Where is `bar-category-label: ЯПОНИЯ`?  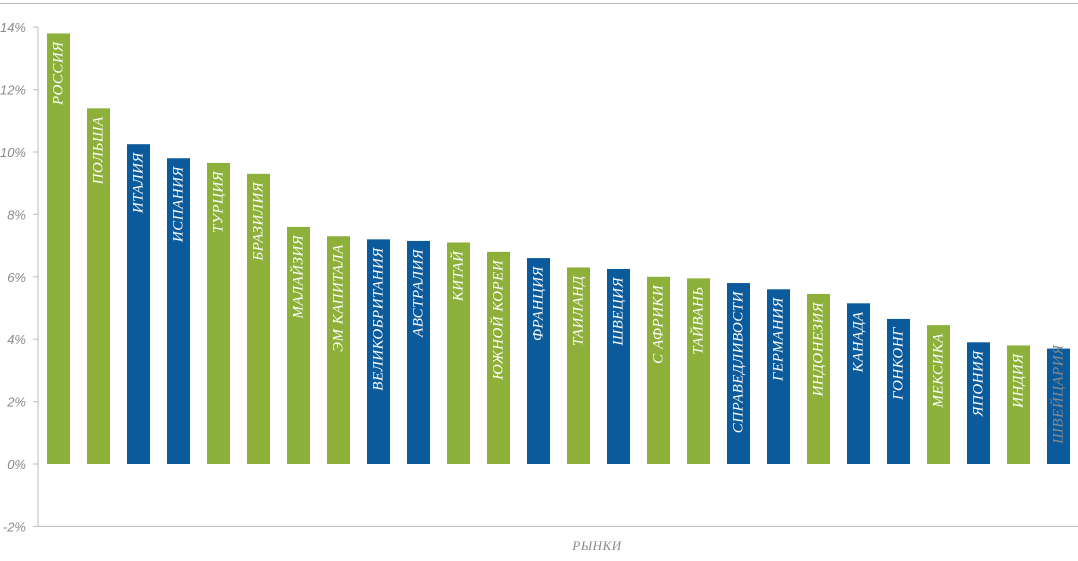
bar-category-label: ЯПОНИЯ is located at coordinates (979, 384).